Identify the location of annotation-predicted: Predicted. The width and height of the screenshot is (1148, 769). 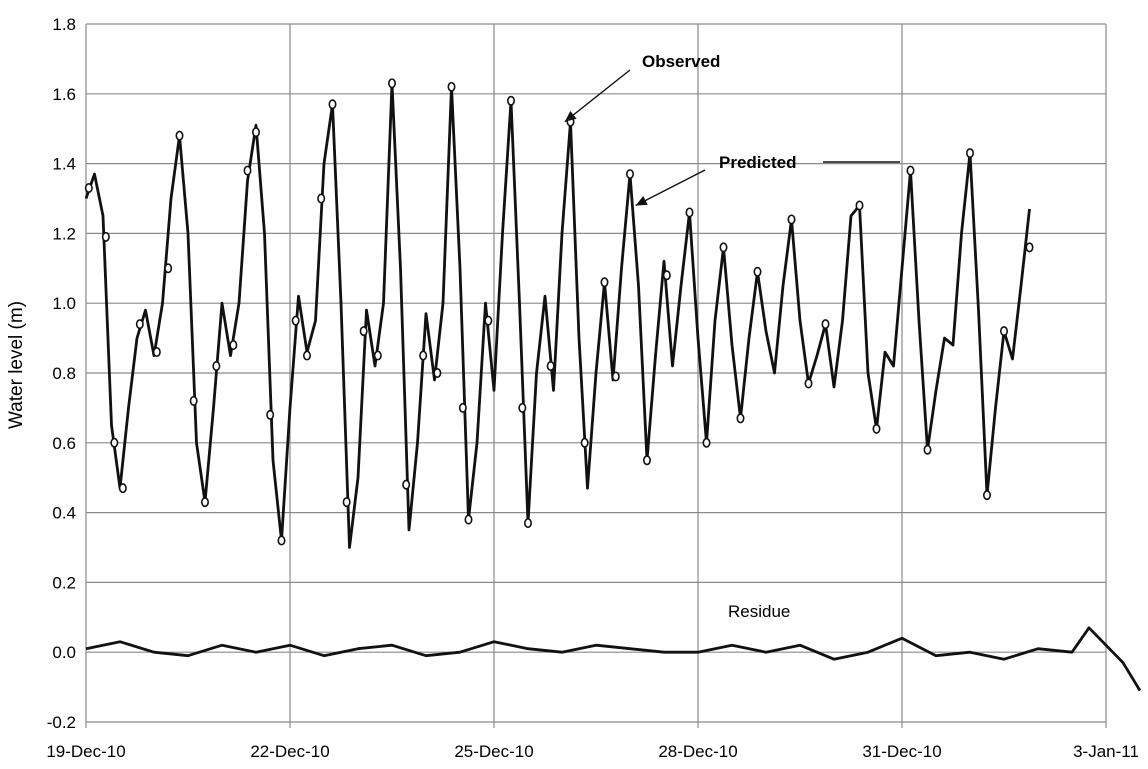
(757, 162).